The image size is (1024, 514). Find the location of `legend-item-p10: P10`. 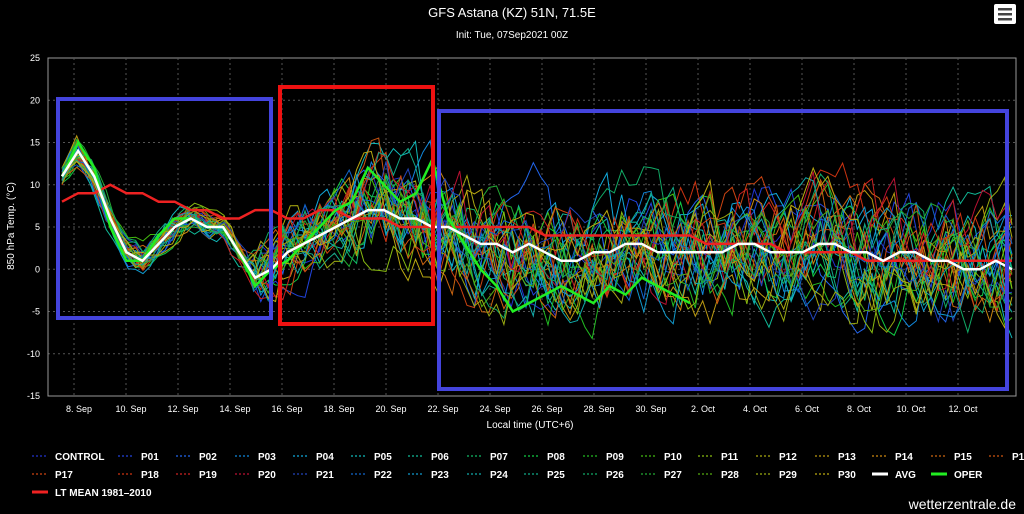

legend-item-p10: P10 is located at coordinates (661, 457).